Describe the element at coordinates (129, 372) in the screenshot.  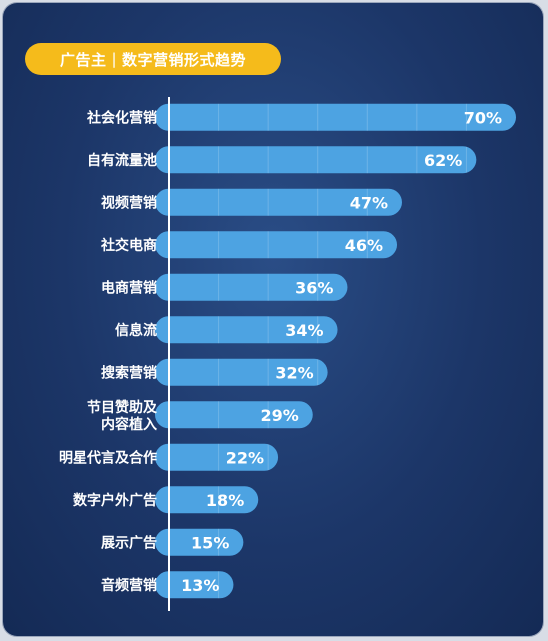
I see `category-label: 搜索营销` at that location.